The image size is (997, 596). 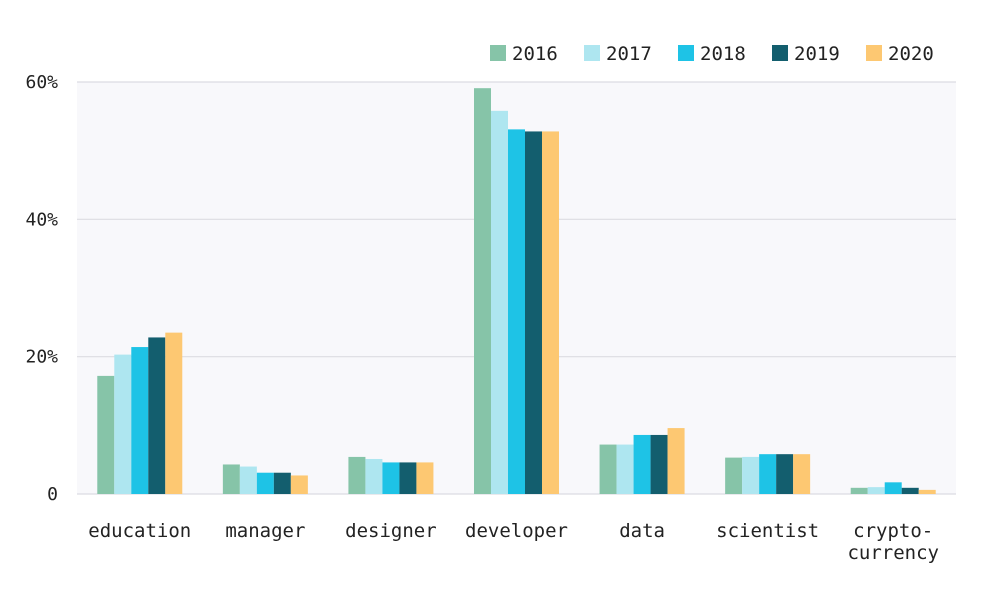 I want to click on legend-swatch-2020, so click(x=874, y=53).